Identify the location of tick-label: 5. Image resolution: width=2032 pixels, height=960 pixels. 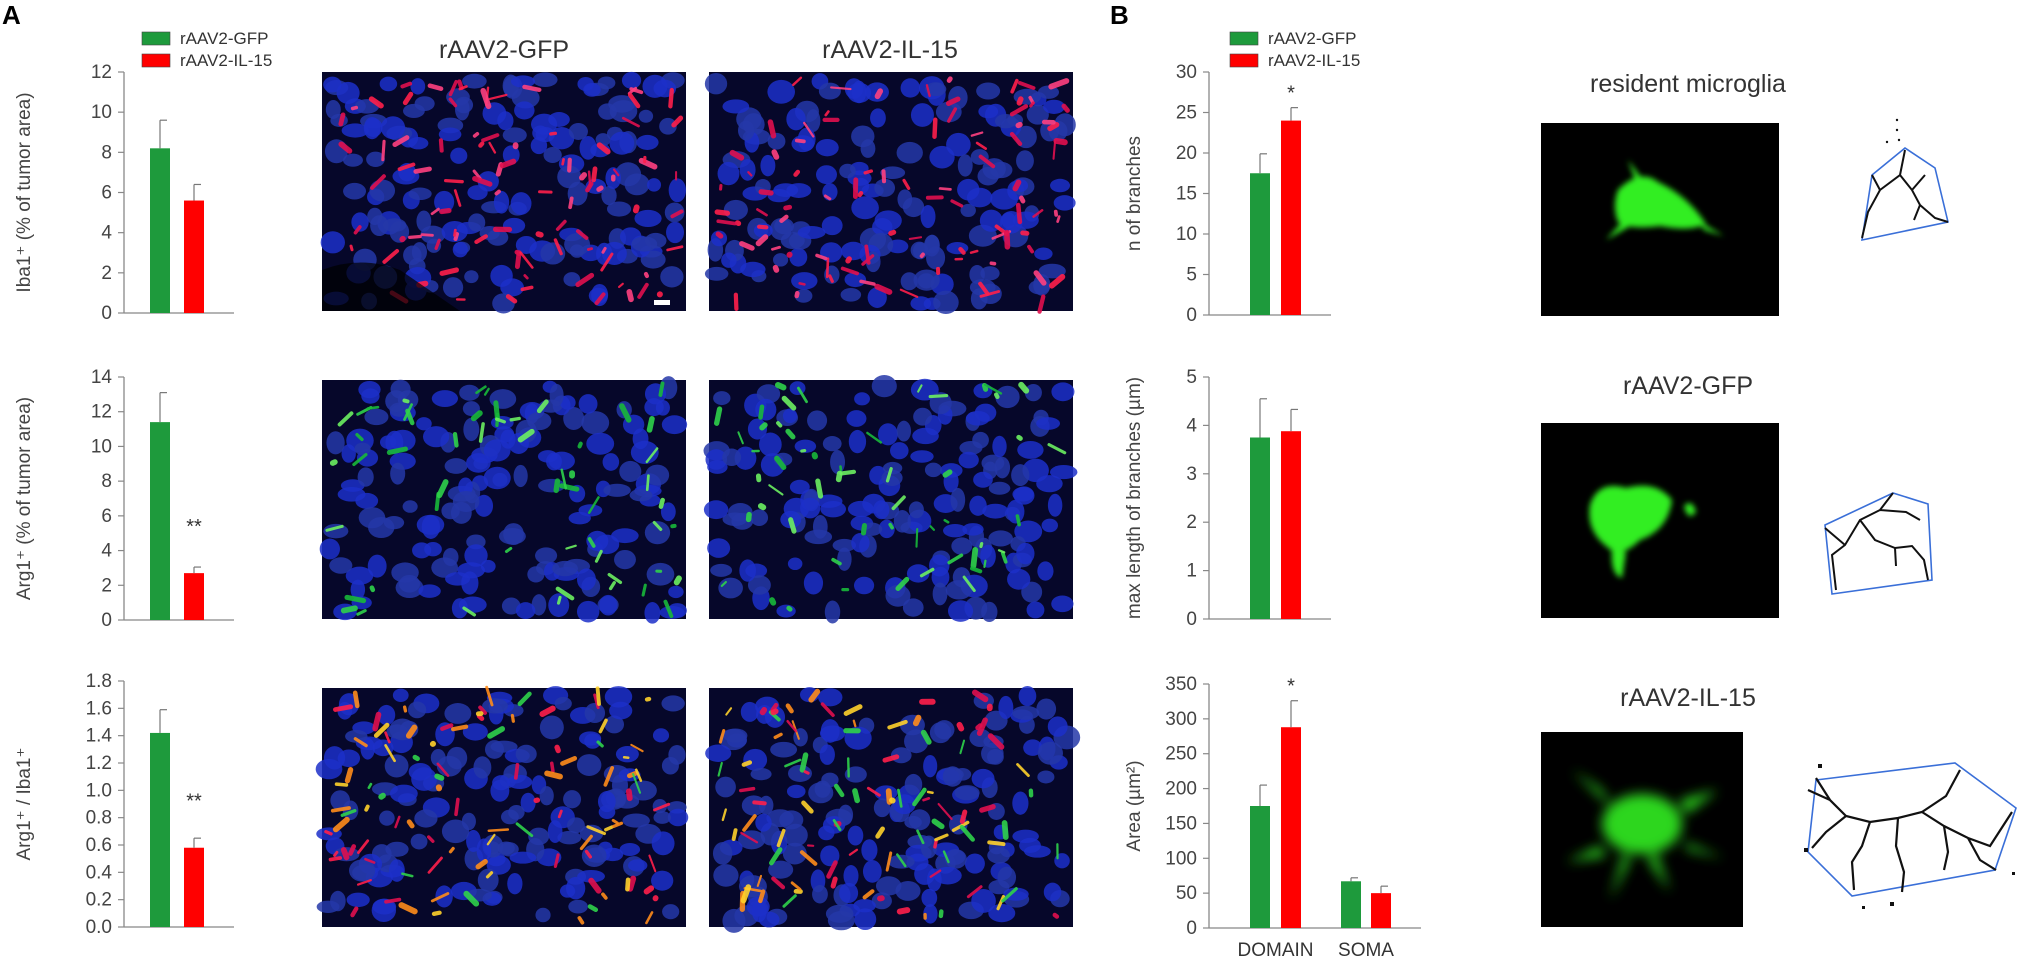
(1191, 275).